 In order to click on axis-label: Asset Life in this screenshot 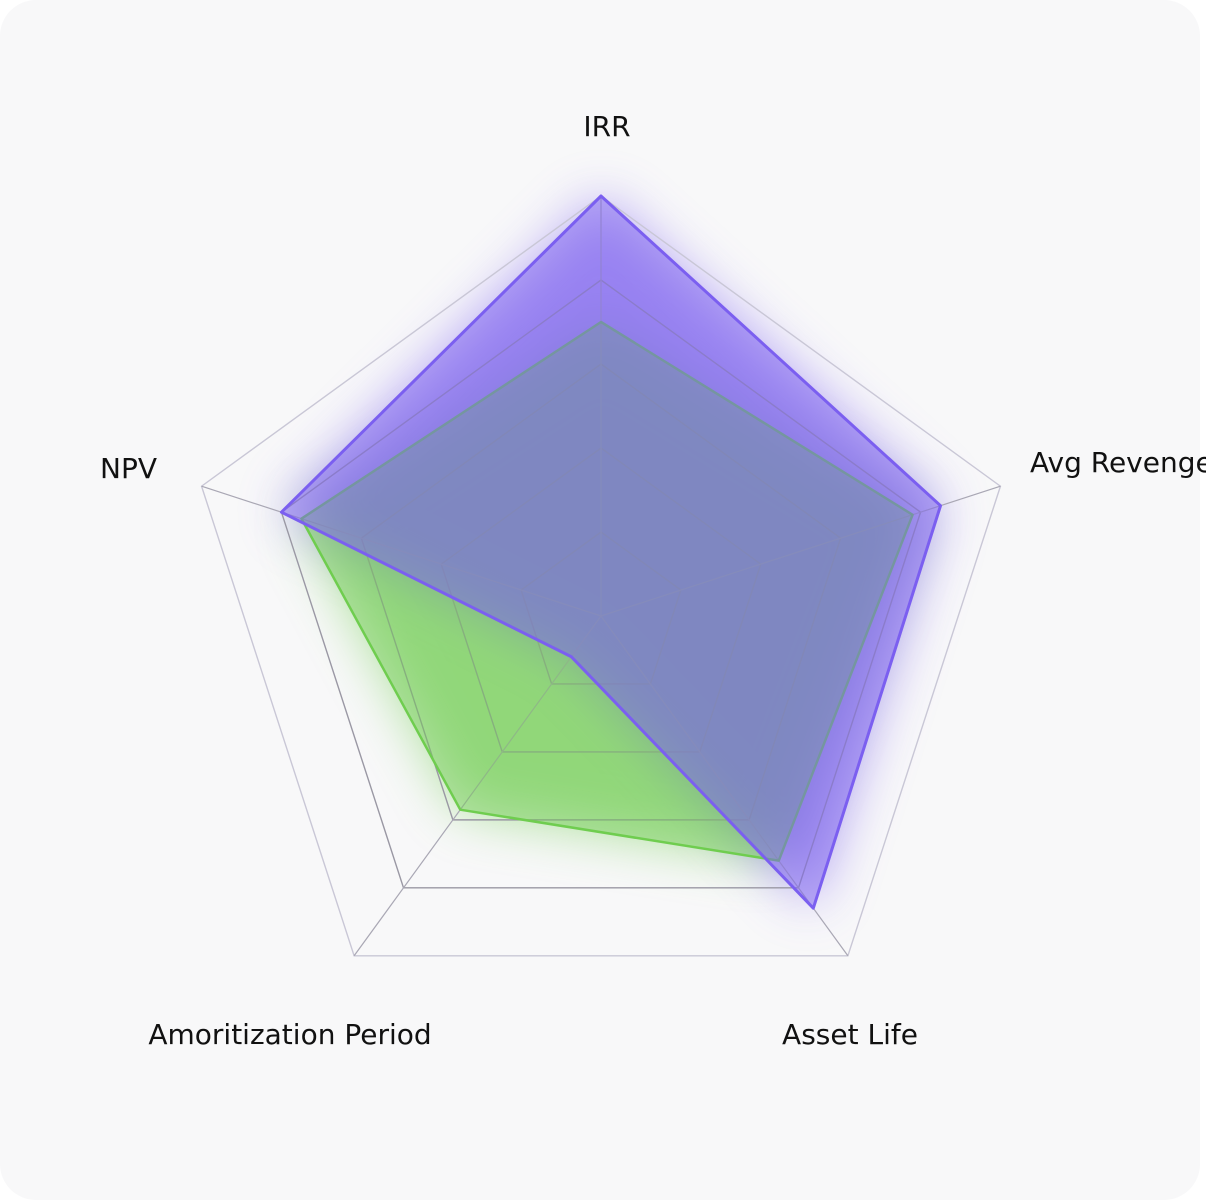, I will do `click(850, 1034)`.